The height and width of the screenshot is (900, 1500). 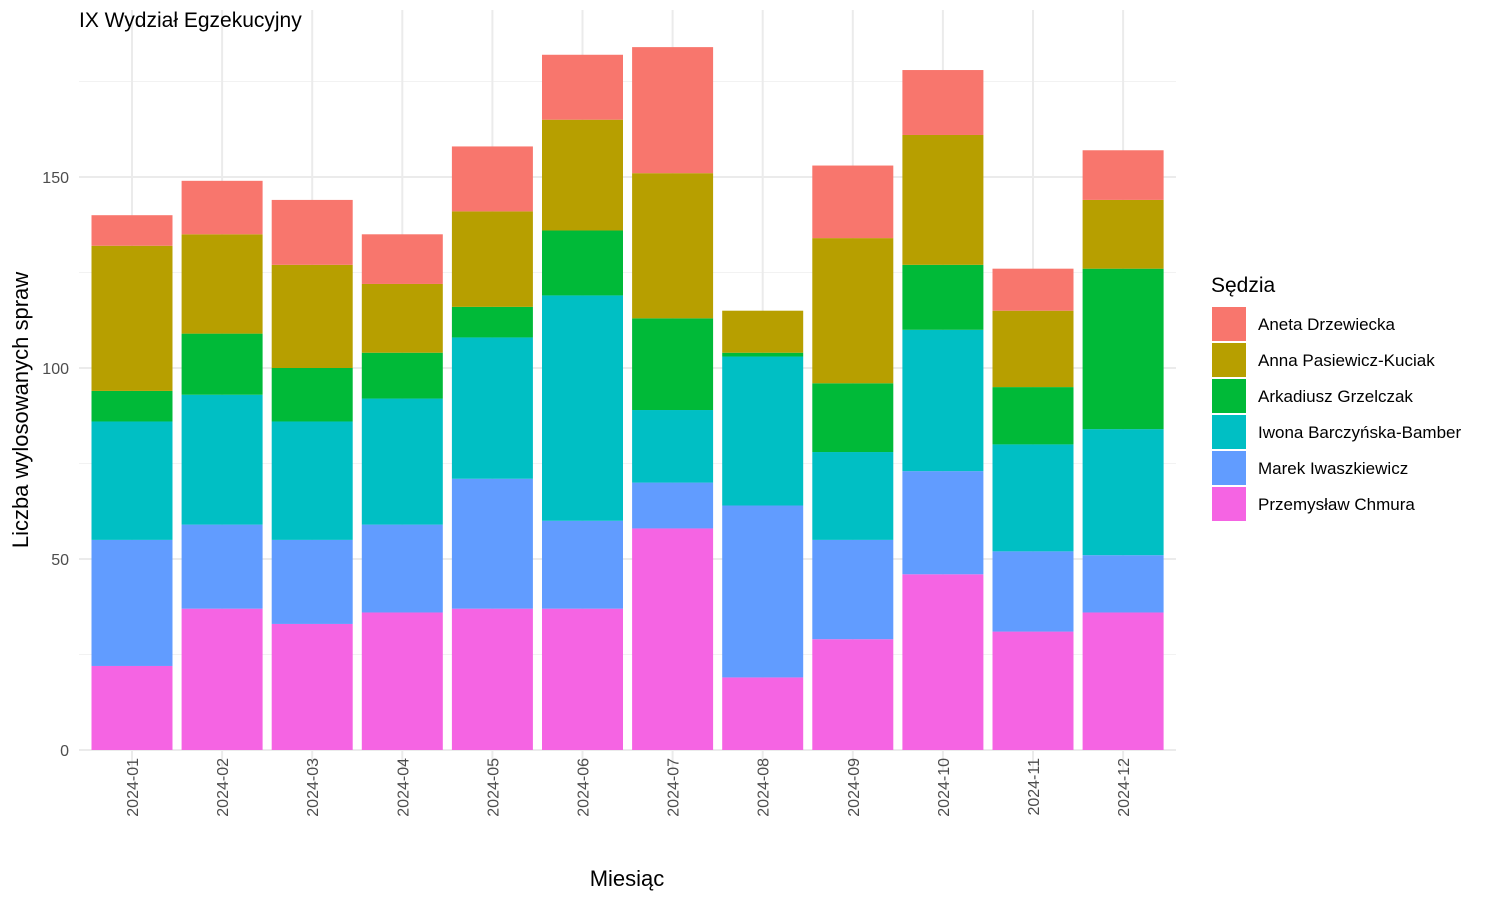 What do you see at coordinates (223, 787) in the screenshot?
I see `x-tick-label: 2024-02` at bounding box center [223, 787].